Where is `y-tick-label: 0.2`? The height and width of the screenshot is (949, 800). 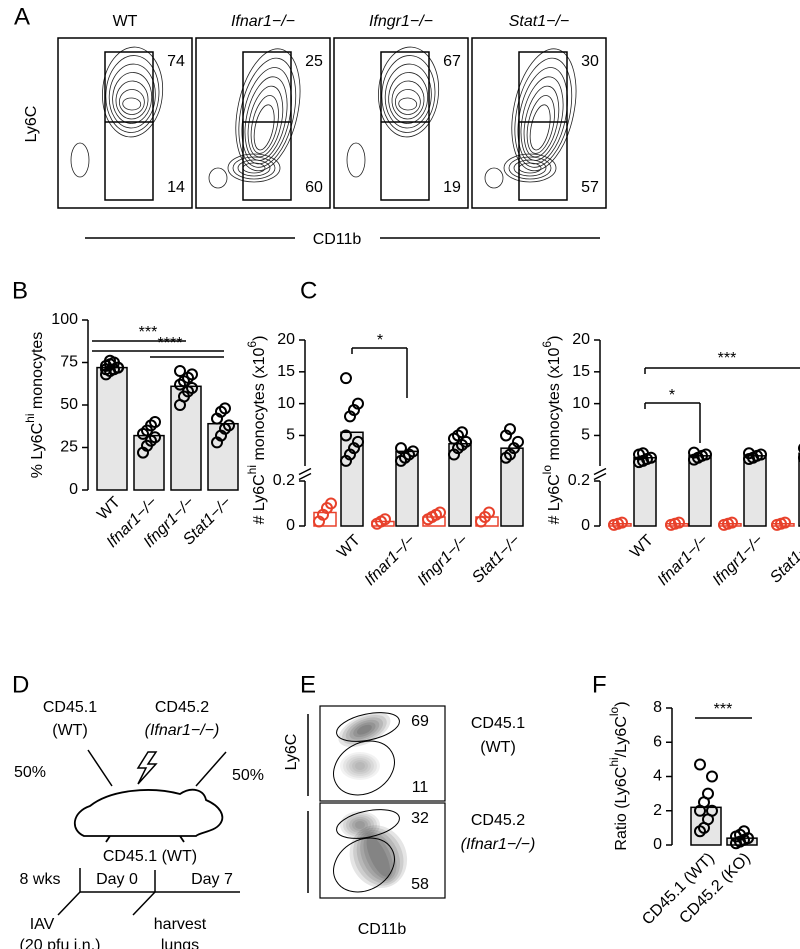
y-tick-label: 0.2 is located at coordinates (579, 480).